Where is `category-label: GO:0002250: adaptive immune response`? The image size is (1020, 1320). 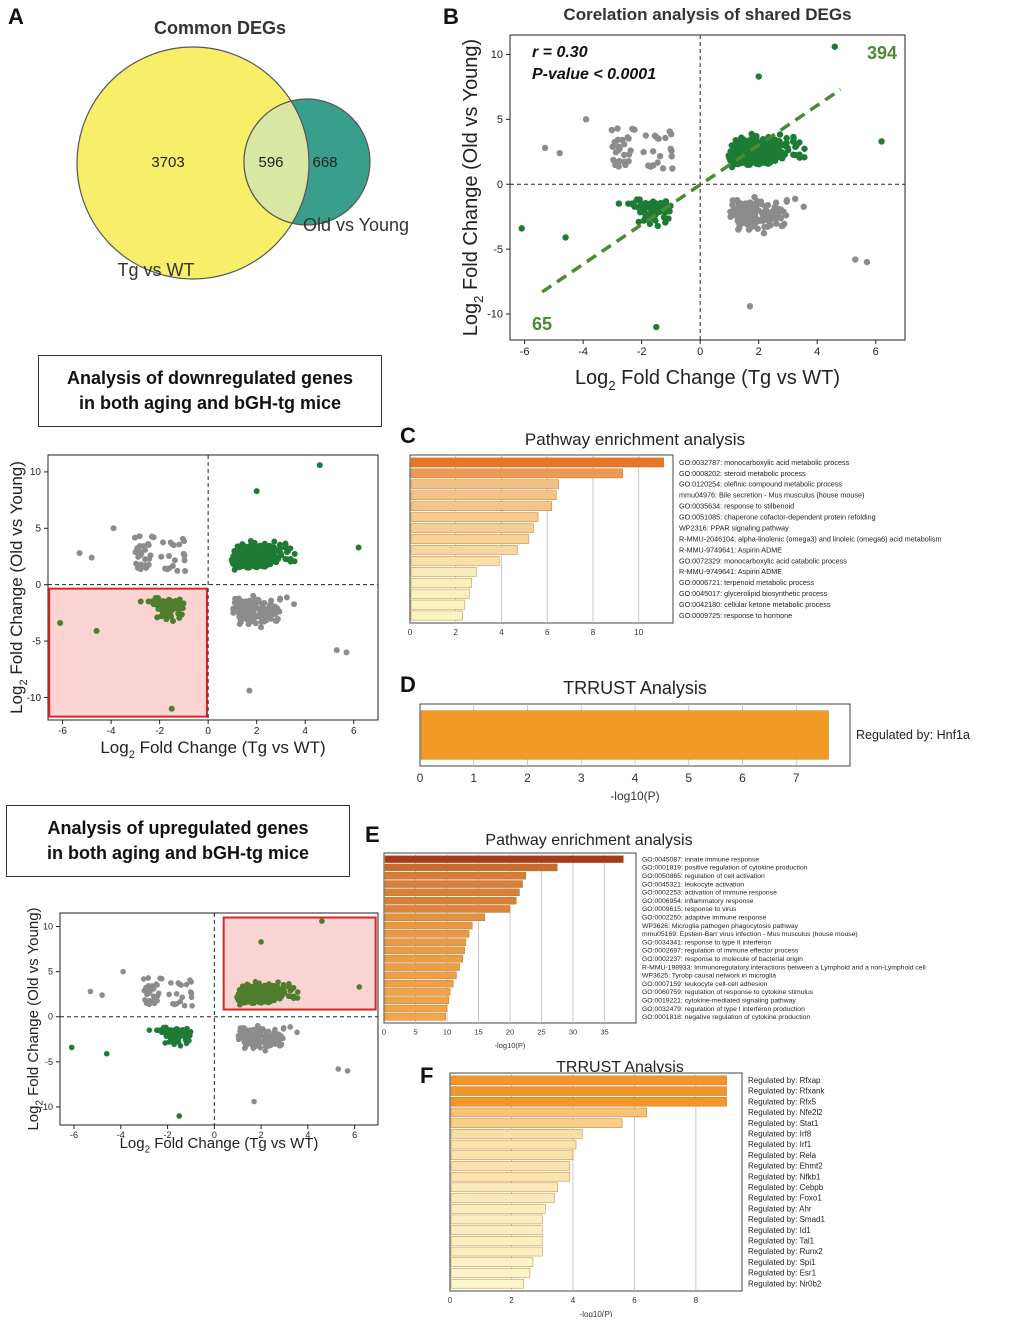
category-label: GO:0002250: adaptive immune response is located at coordinates (704, 918).